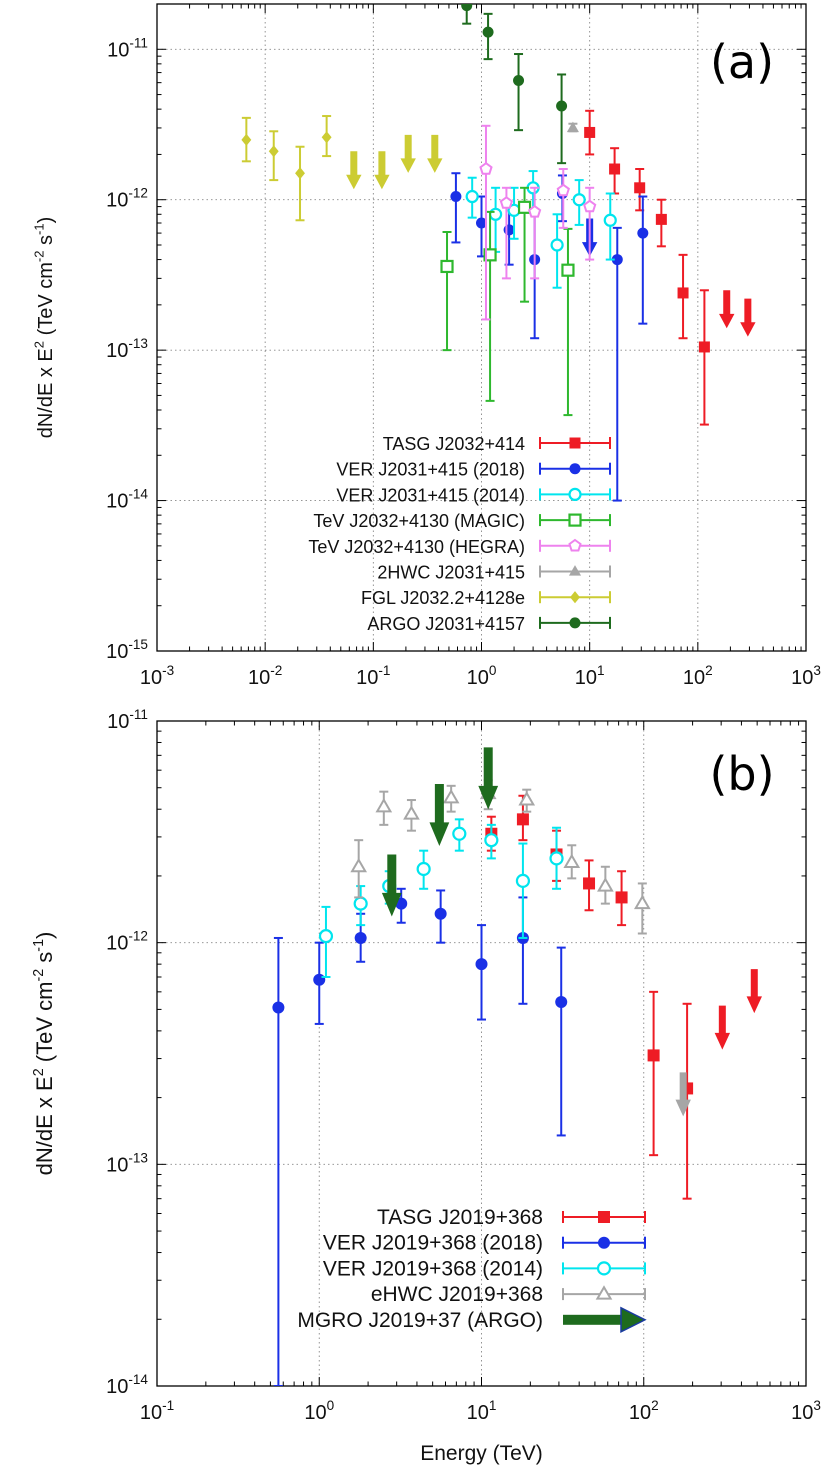  What do you see at coordinates (433, 1268) in the screenshot?
I see `legend-label: VER J2019+368 (2014)` at bounding box center [433, 1268].